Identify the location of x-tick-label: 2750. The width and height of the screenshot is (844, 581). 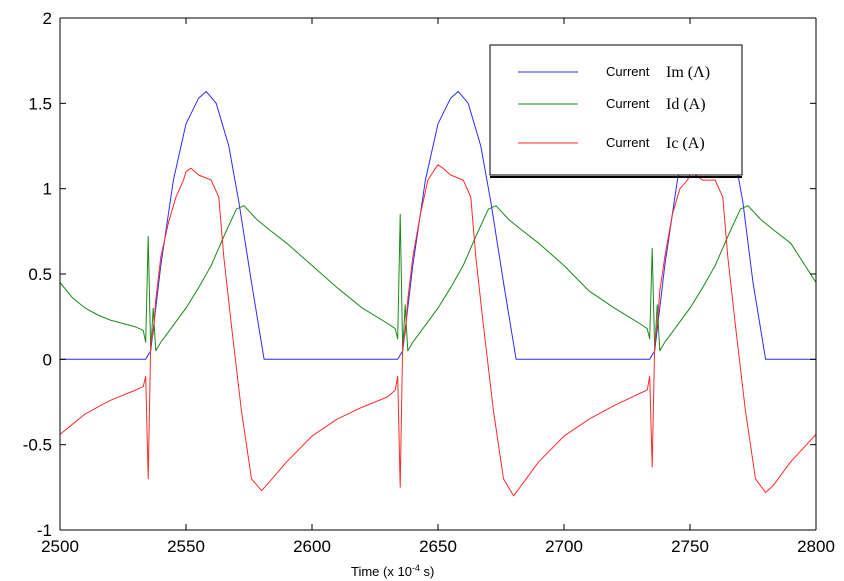
(690, 546).